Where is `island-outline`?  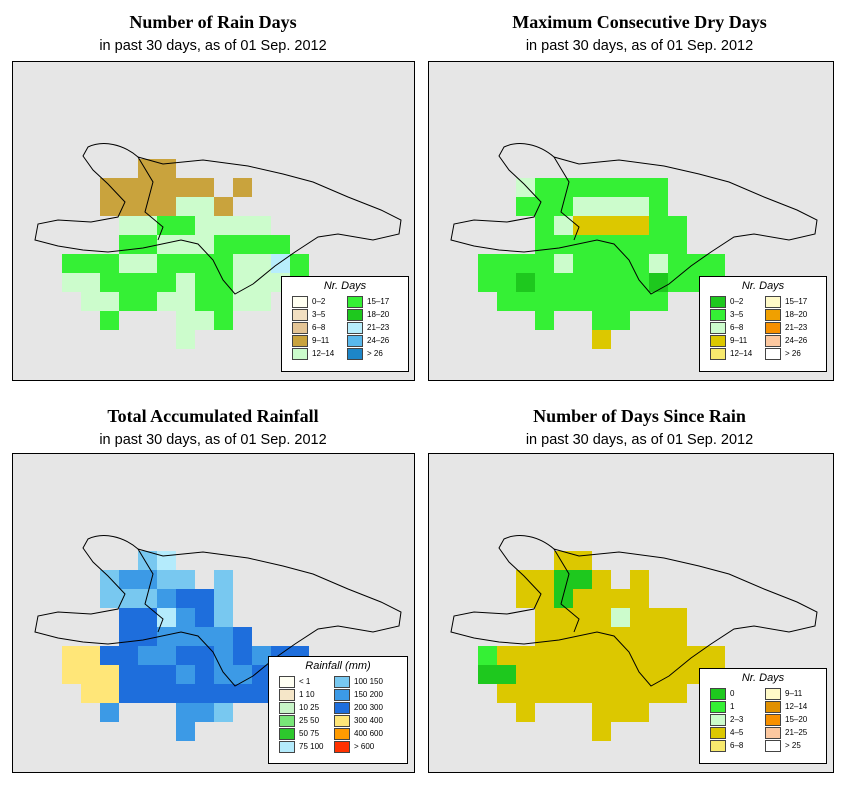 island-outline is located at coordinates (218, 219).